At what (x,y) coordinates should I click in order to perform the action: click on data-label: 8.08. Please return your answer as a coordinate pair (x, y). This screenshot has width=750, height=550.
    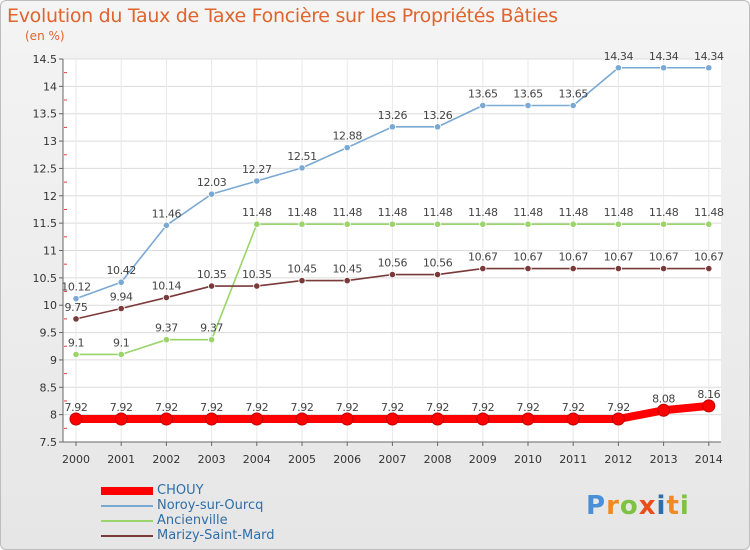
    Looking at the image, I should click on (663, 398).